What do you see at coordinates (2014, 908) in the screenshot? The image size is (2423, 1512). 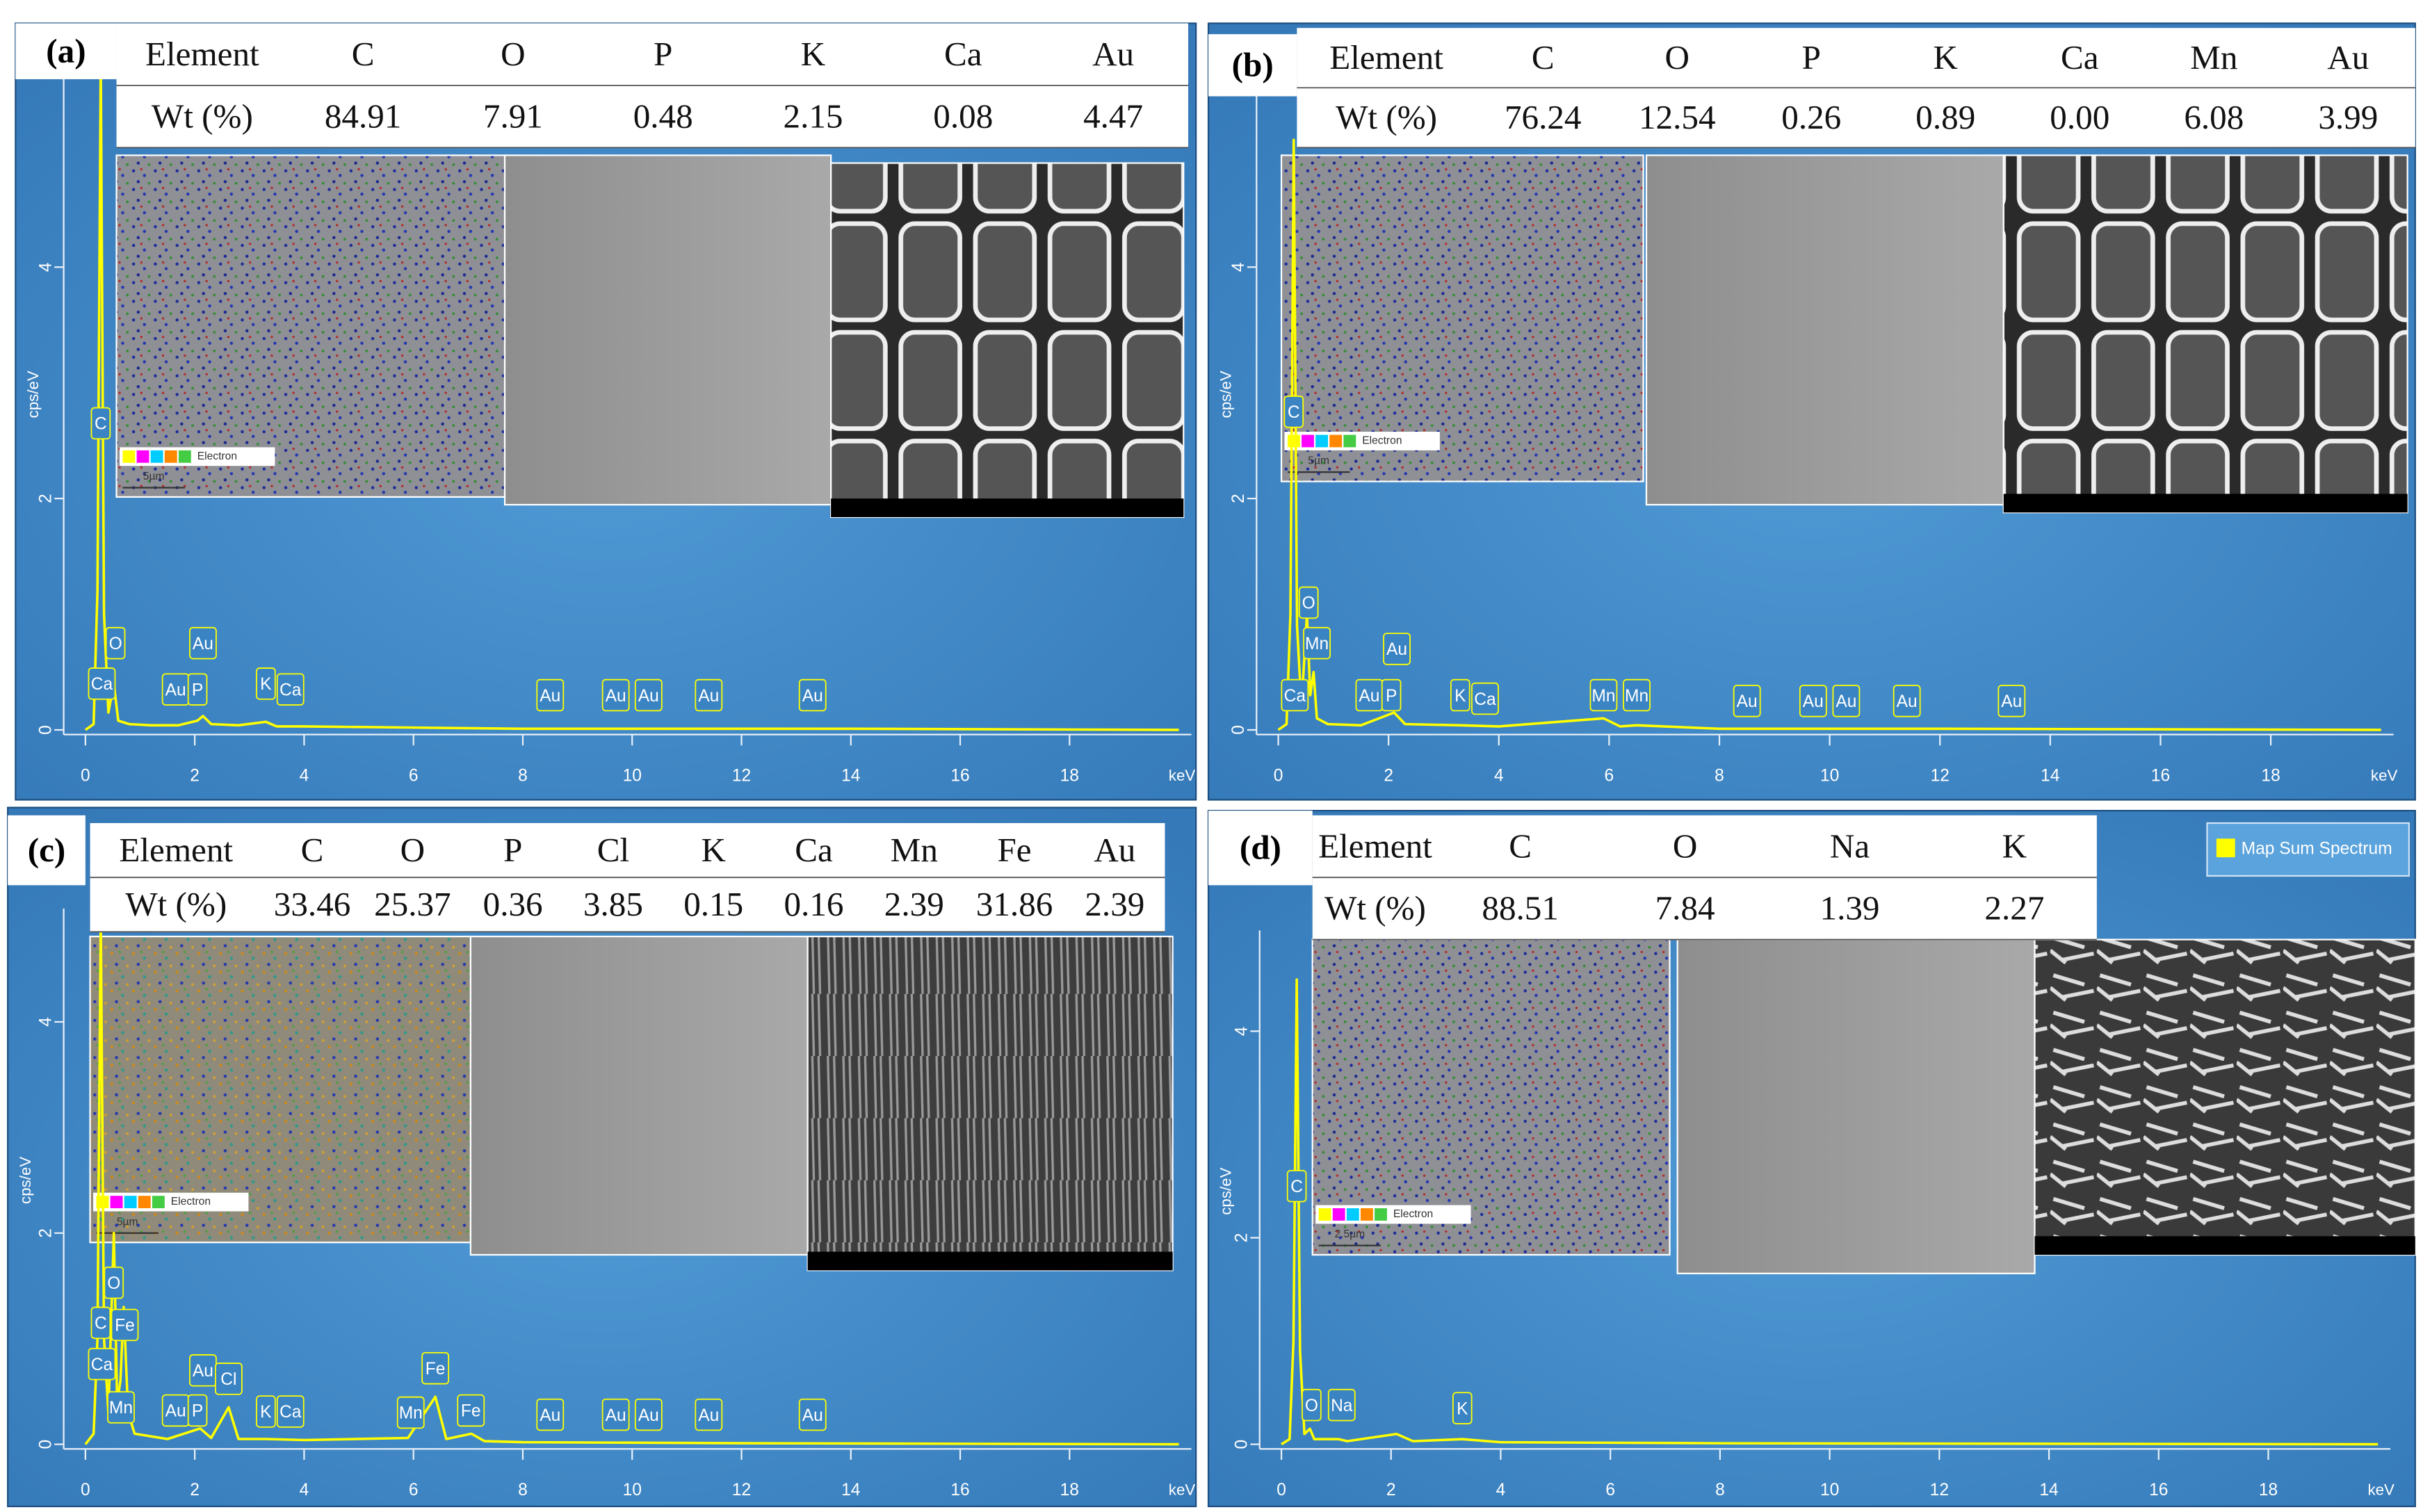 I see `table-cell: 2.27` at bounding box center [2014, 908].